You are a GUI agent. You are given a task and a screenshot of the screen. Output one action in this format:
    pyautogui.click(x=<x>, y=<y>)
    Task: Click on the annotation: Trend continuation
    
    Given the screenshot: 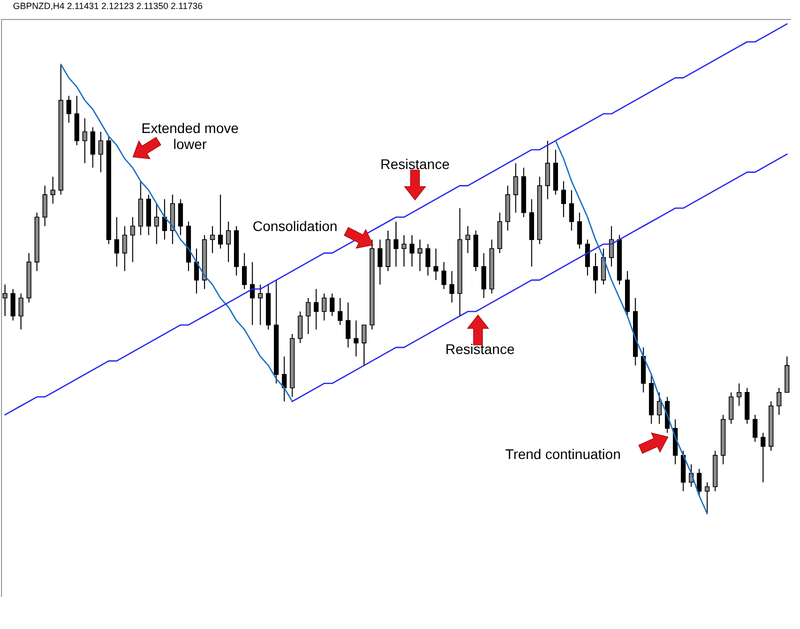 What is the action you would take?
    pyautogui.click(x=563, y=454)
    